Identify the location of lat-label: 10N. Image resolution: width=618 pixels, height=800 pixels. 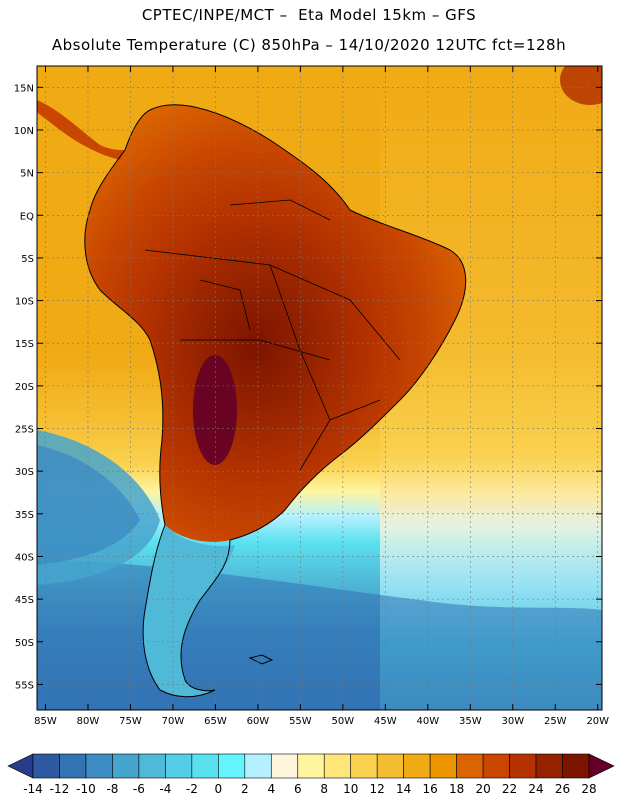
(24, 131).